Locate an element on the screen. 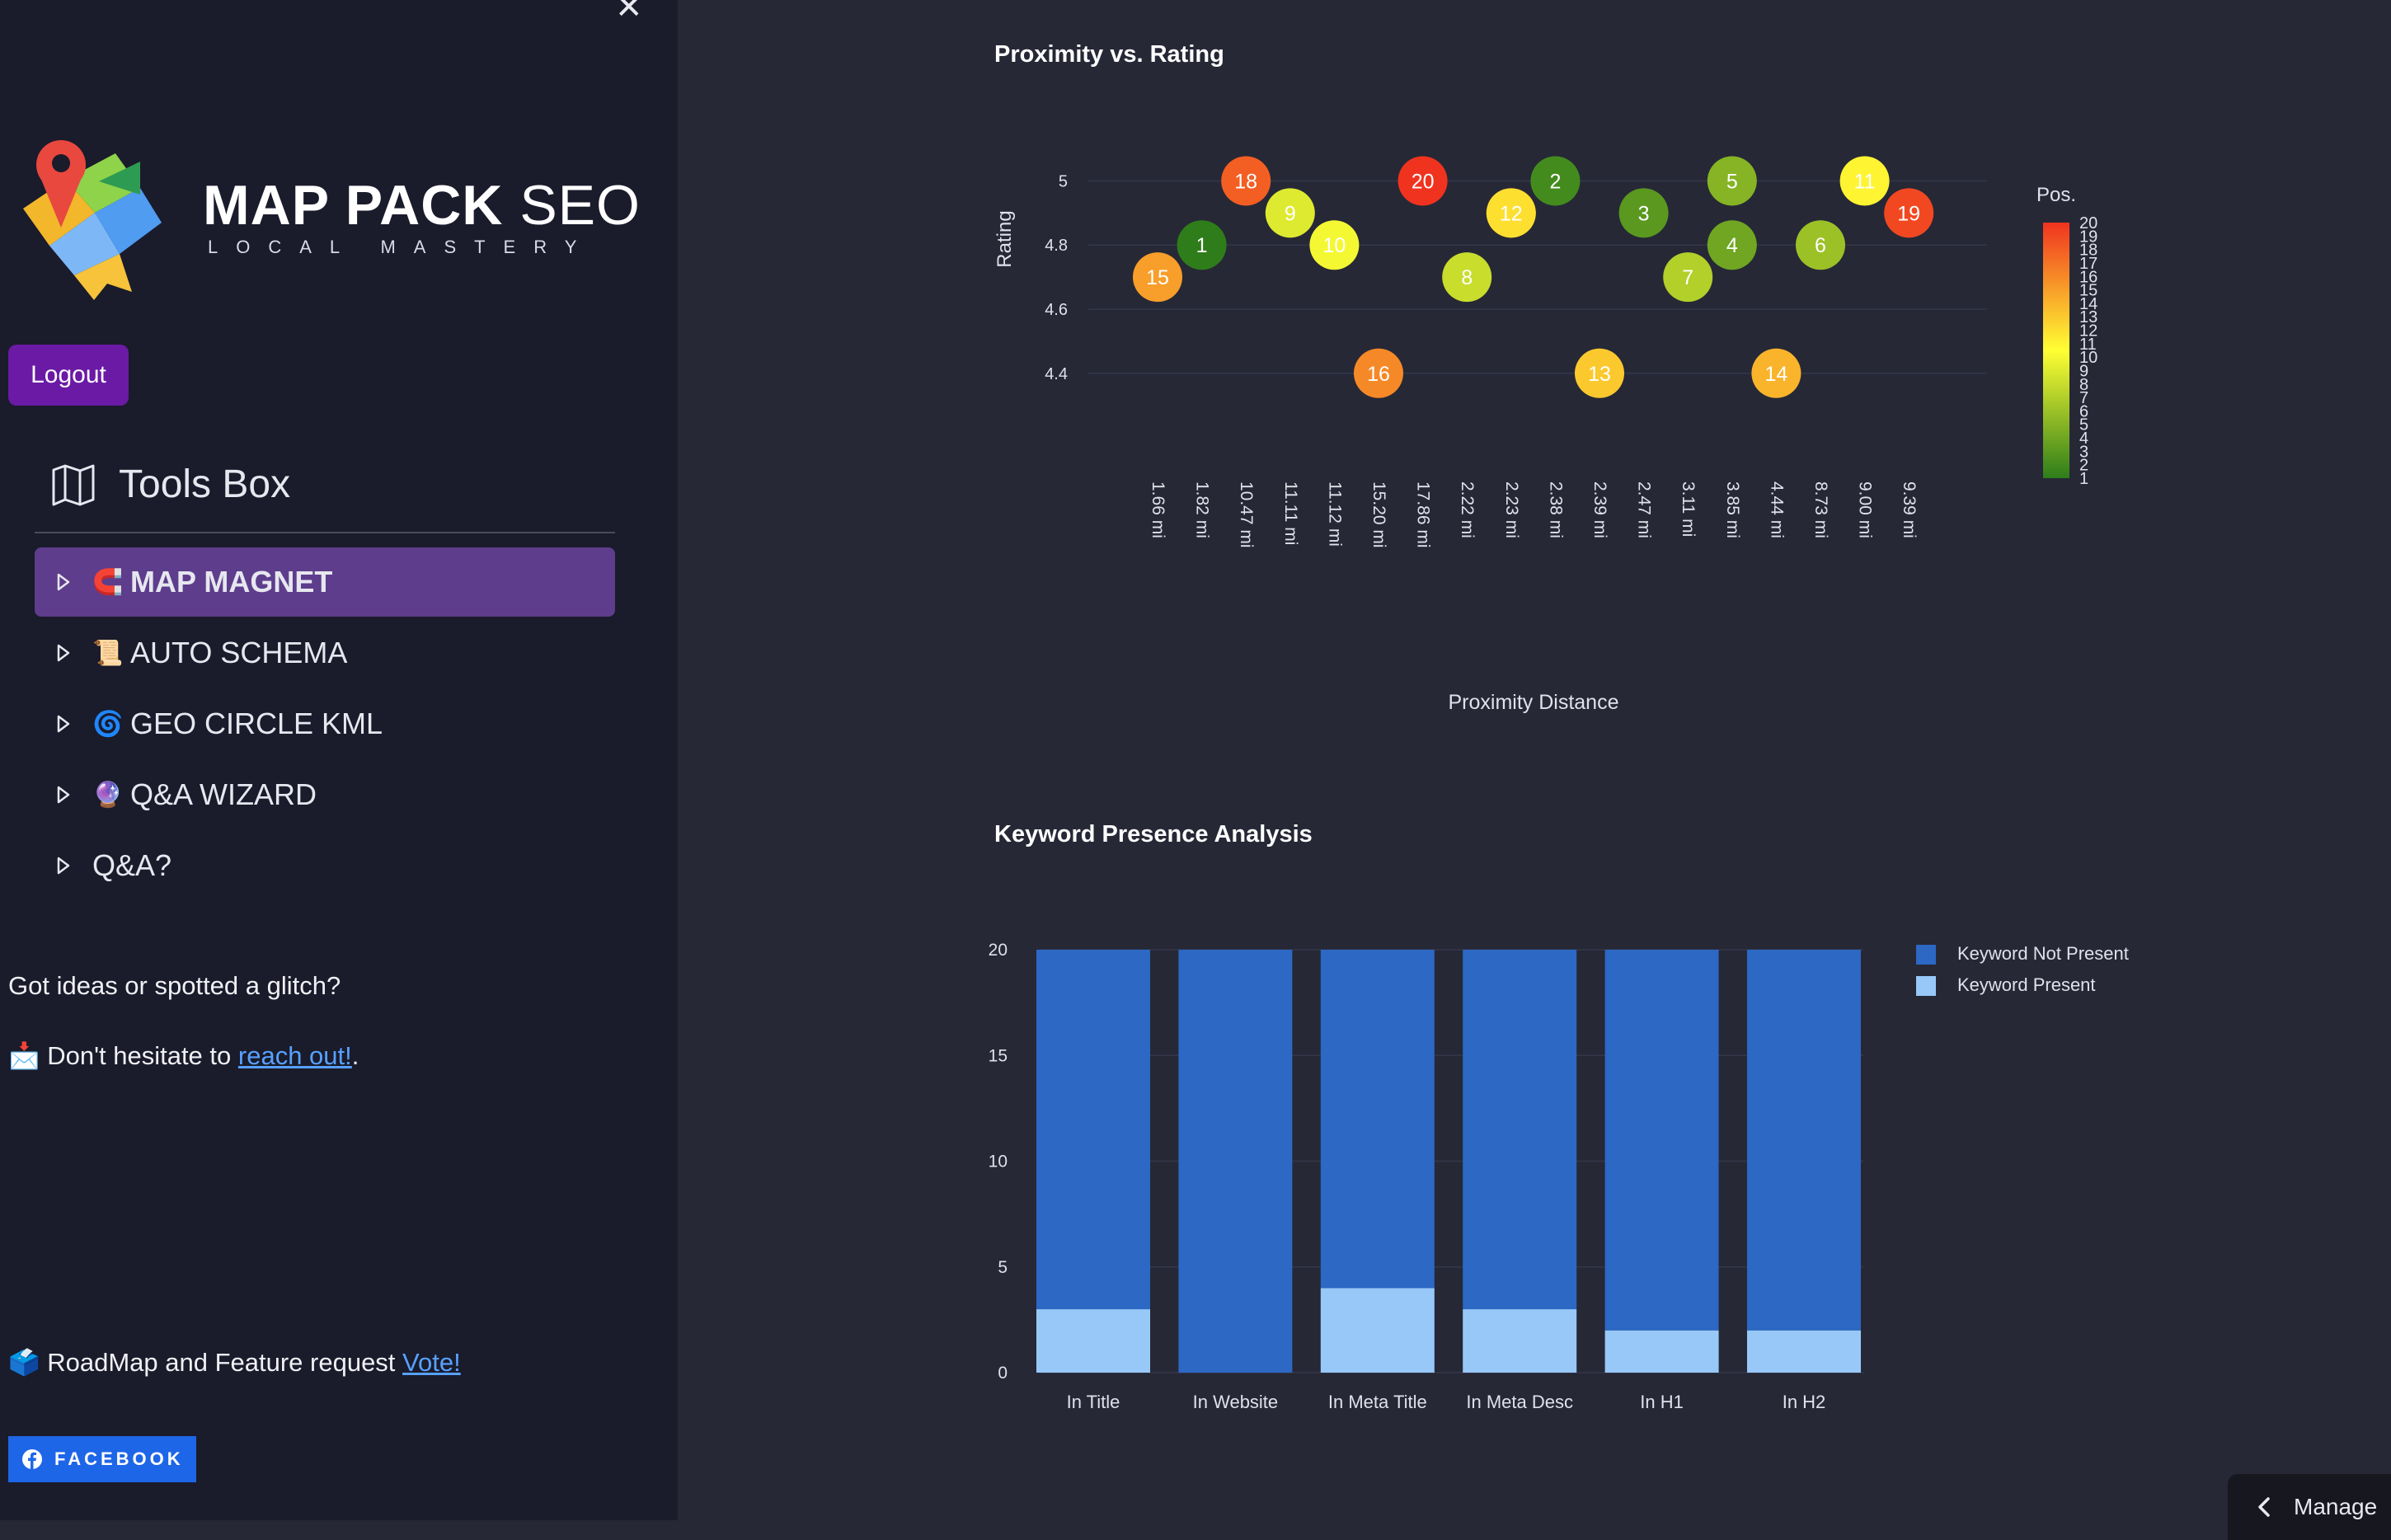 The width and height of the screenshot is (2391, 1540). legend-label: Keyword Present is located at coordinates (2026, 984).